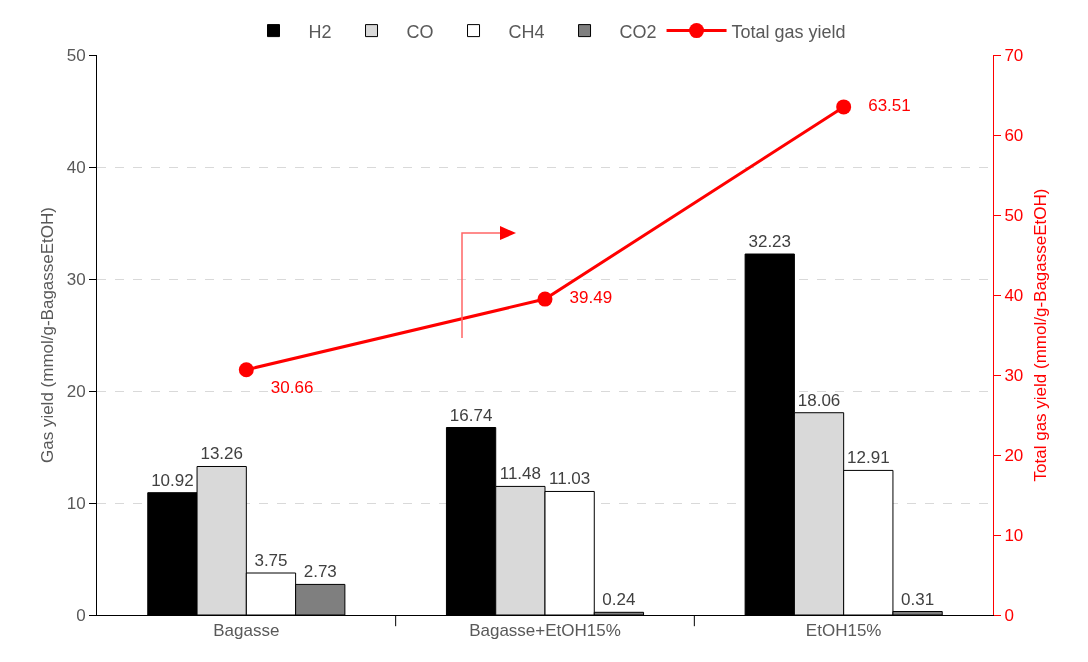 The image size is (1088, 662). I want to click on data-label: 3.75, so click(271, 560).